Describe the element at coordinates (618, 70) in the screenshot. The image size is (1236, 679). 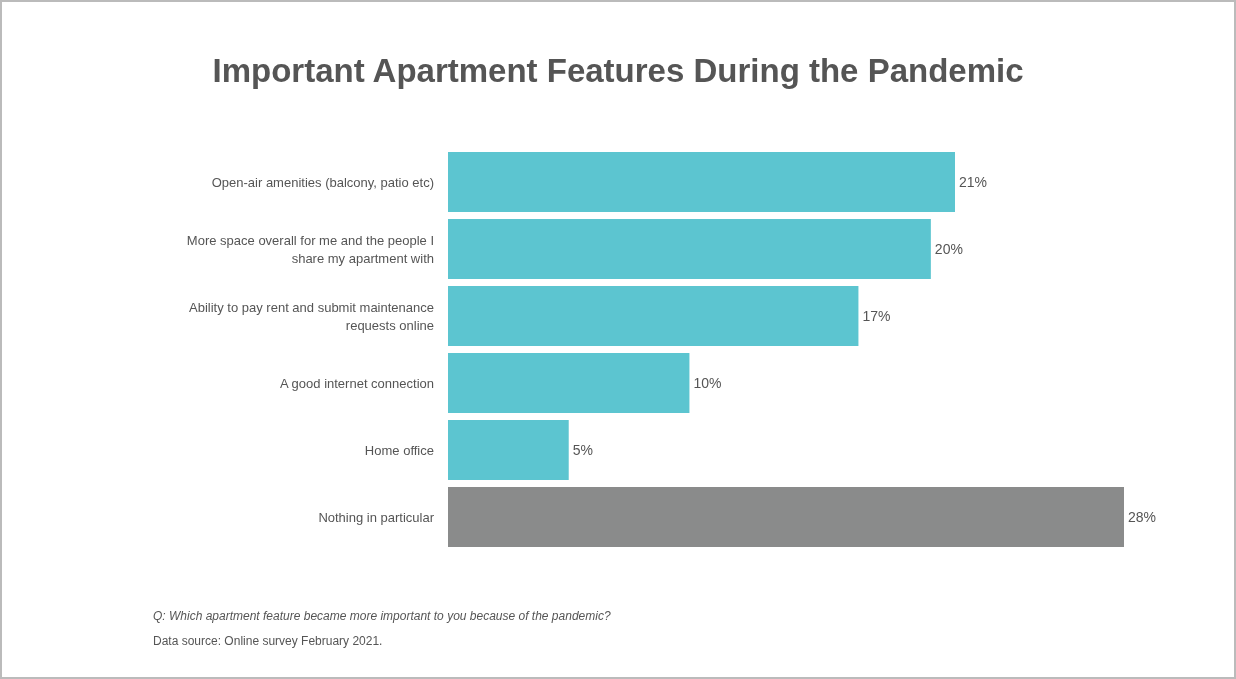
I see `chart-title: Important Apartment Features During the Pandemic` at that location.